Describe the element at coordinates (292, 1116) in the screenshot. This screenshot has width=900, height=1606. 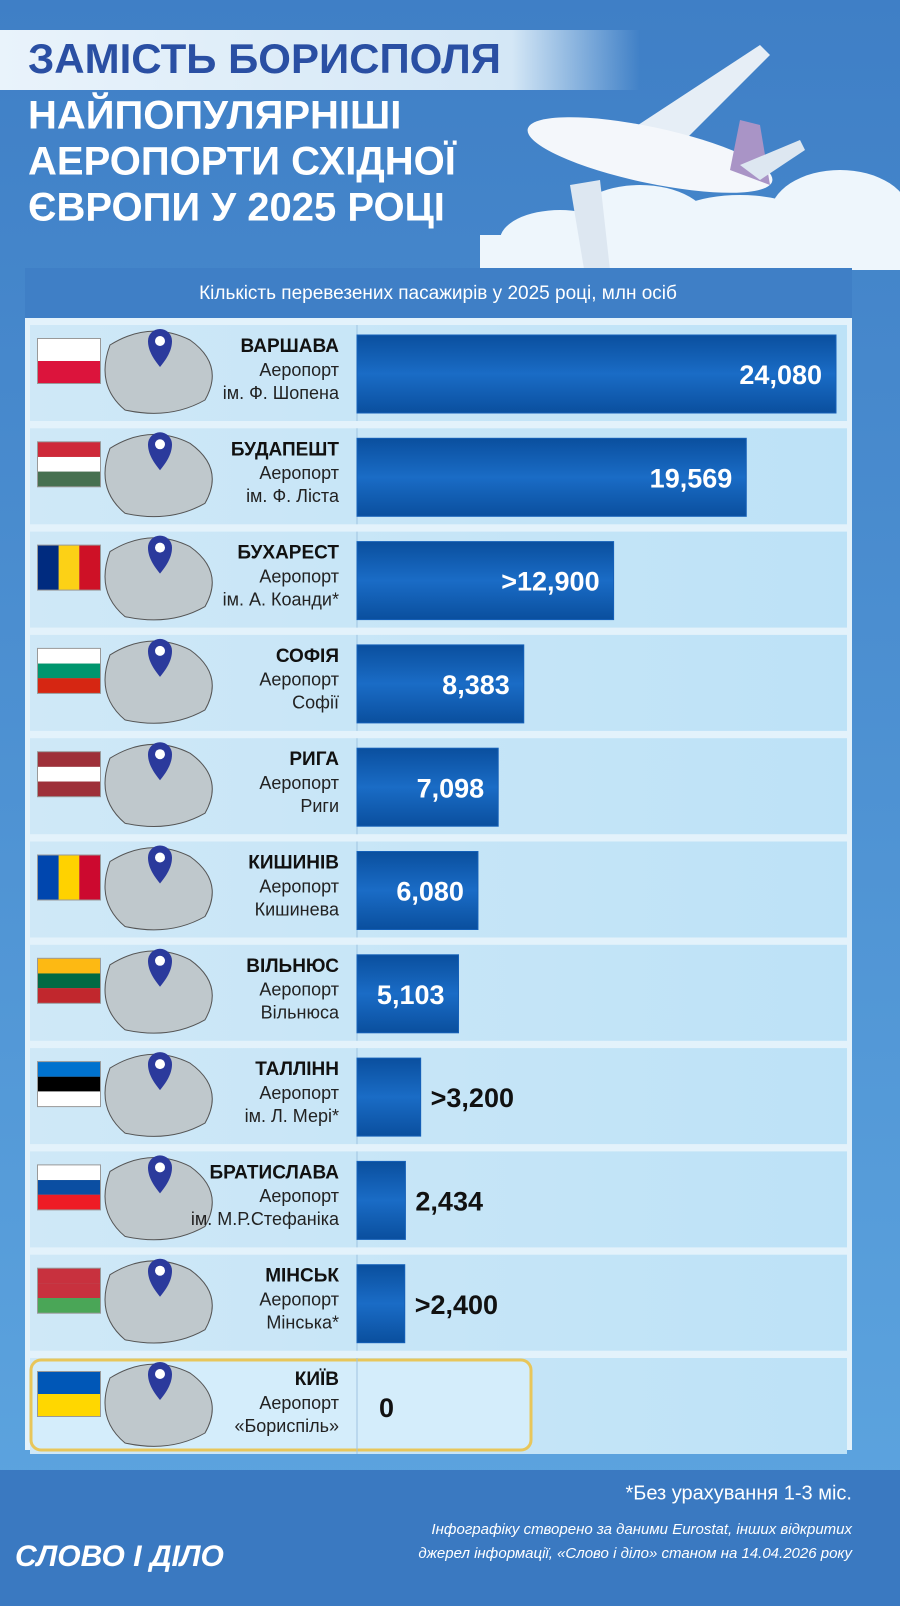
I see `airport-name: ім. Л. Мері*` at that location.